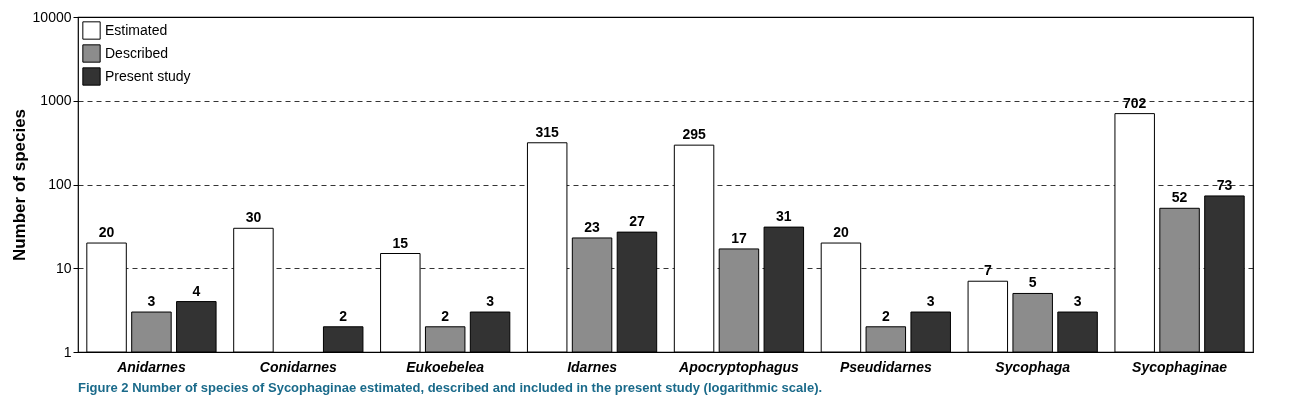  Describe the element at coordinates (298, 366) in the screenshot. I see `x-tick-label: Conidarnes` at that location.